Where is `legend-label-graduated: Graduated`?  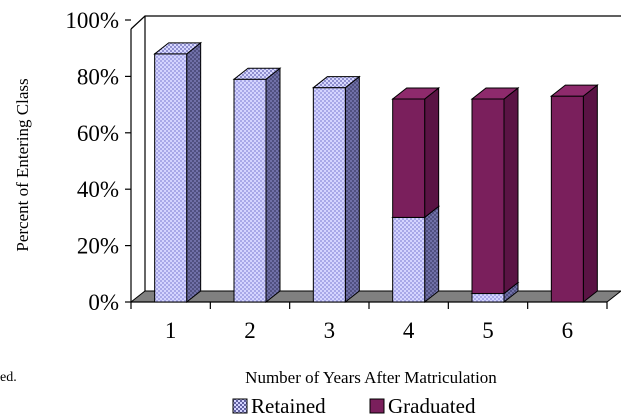 legend-label-graduated: Graduated is located at coordinates (432, 405).